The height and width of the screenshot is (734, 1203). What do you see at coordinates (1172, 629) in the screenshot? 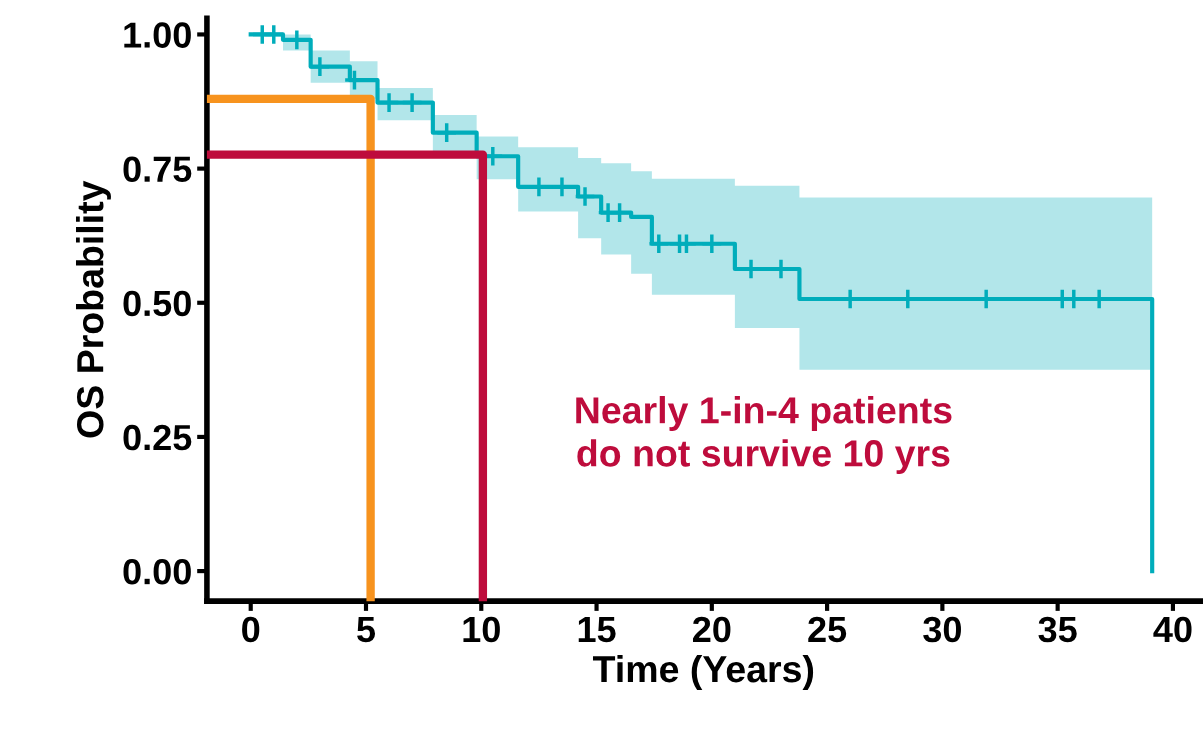
I see `x-tick-label: 40` at bounding box center [1172, 629].